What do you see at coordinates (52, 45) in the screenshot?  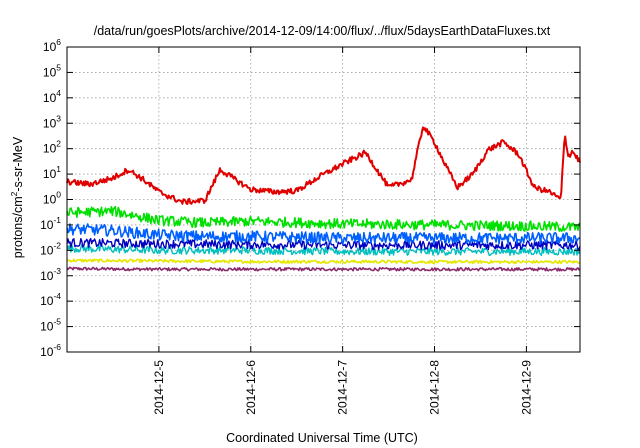 I see `y-tick-label: 10⁶` at bounding box center [52, 45].